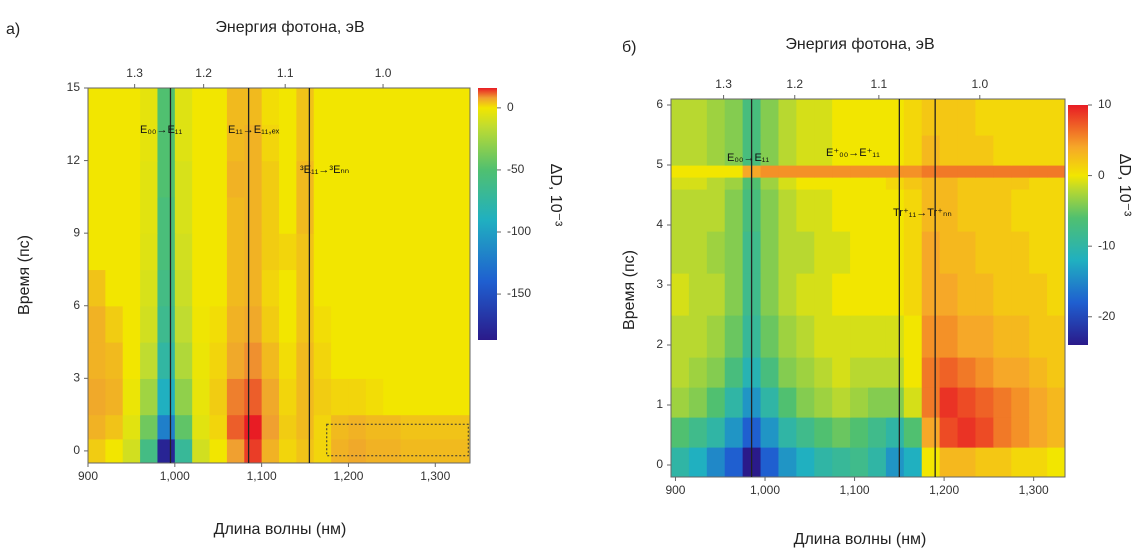  I want to click on x2-tick-label: 1.0, so click(383, 73).